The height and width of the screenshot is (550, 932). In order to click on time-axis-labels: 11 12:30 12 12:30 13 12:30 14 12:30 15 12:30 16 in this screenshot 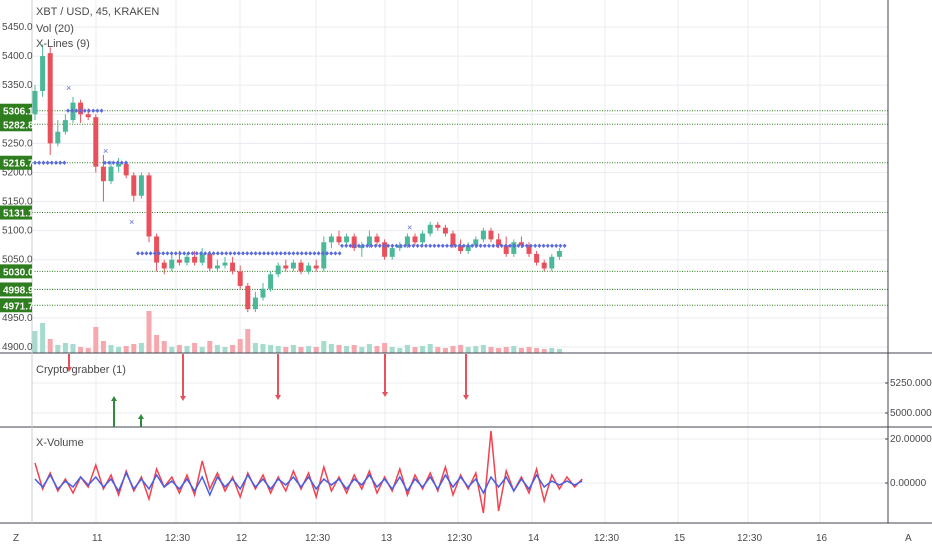, I will do `click(460, 538)`.